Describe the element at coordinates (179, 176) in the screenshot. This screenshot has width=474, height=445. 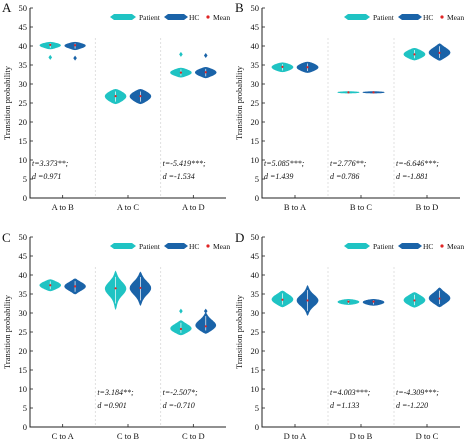
I see `stat-effect-size: d =-1.534` at that location.